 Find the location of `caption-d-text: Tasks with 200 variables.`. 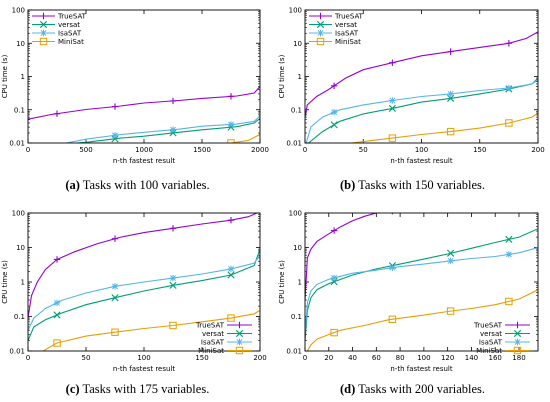

caption-d-text: Tasks with 200 variables. is located at coordinates (422, 389).